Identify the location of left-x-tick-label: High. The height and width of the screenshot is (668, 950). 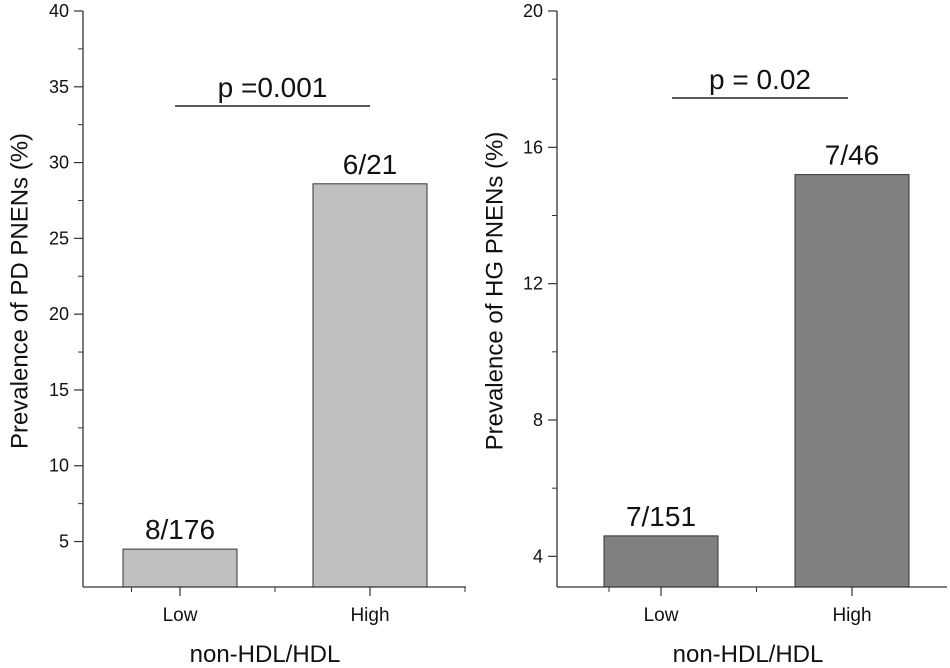
(369, 615).